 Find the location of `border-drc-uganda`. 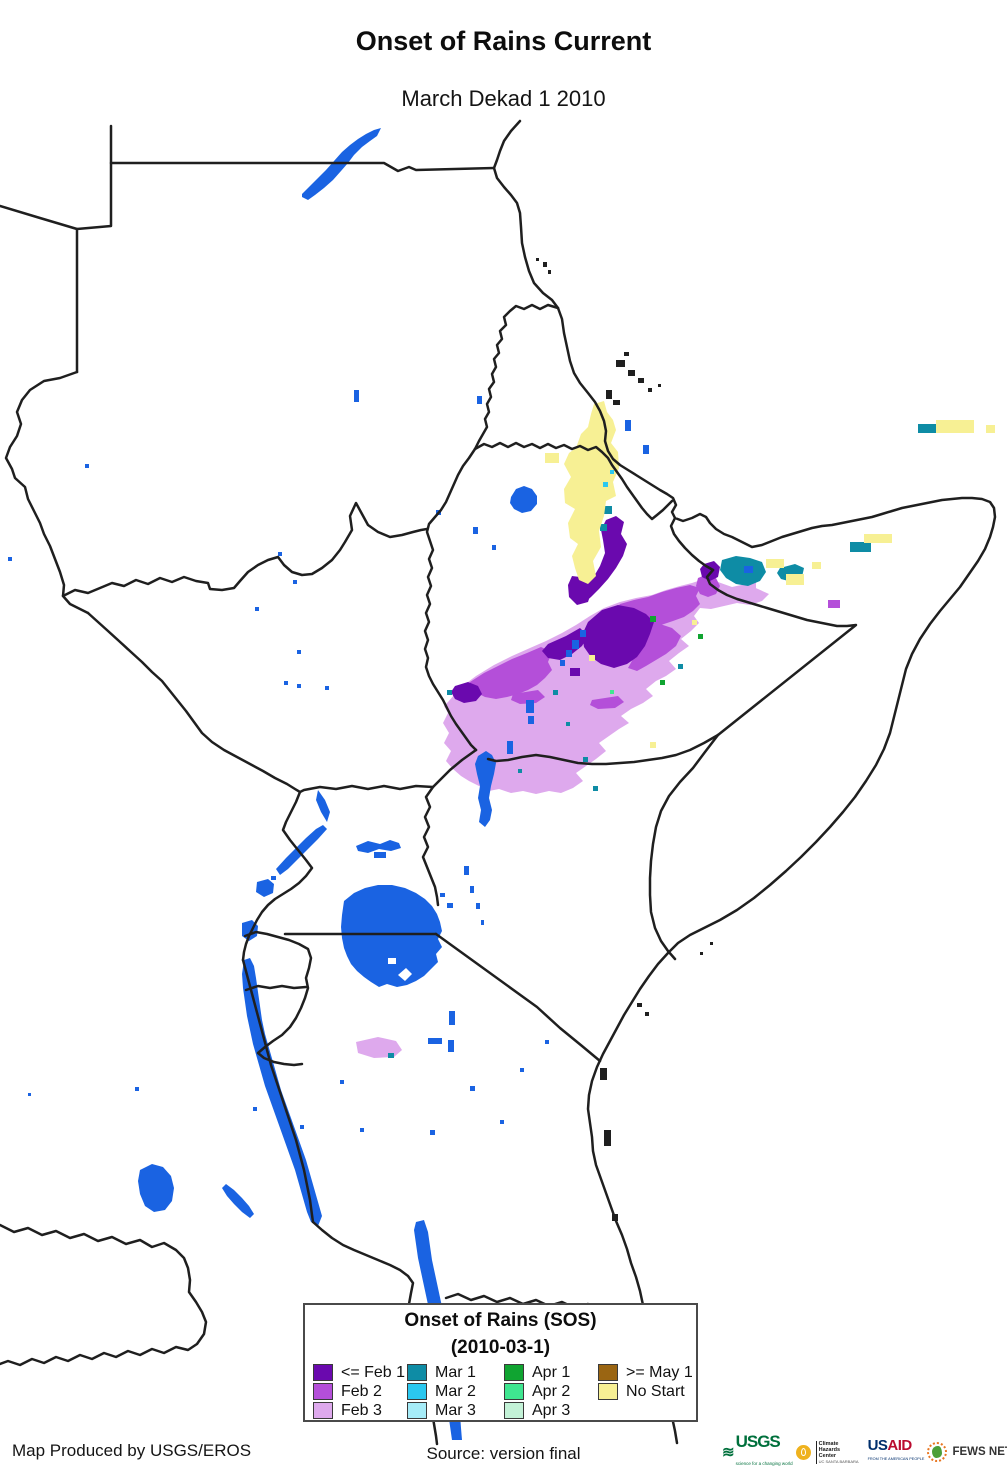

border-drc-uganda is located at coordinates (277, 876).